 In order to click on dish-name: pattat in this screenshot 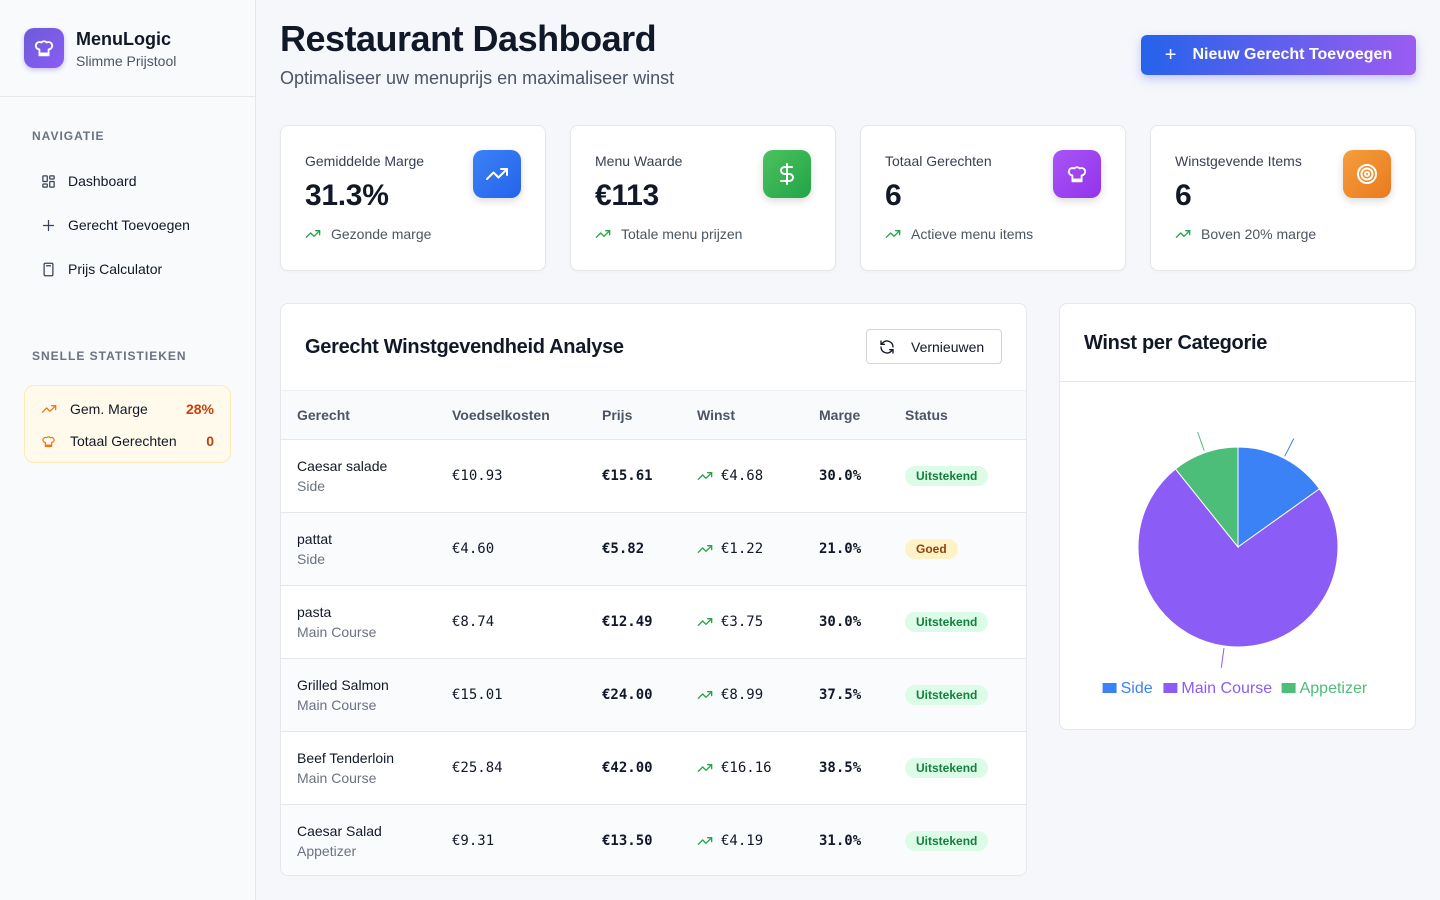, I will do `click(315, 539)`.